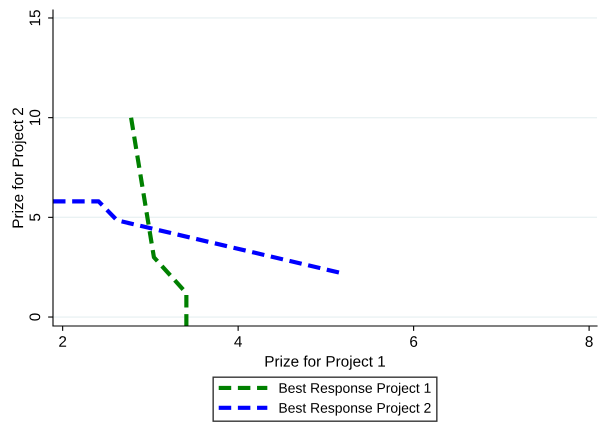 The image size is (605, 429). What do you see at coordinates (158, 221) in the screenshot?
I see `line-series` at bounding box center [158, 221].